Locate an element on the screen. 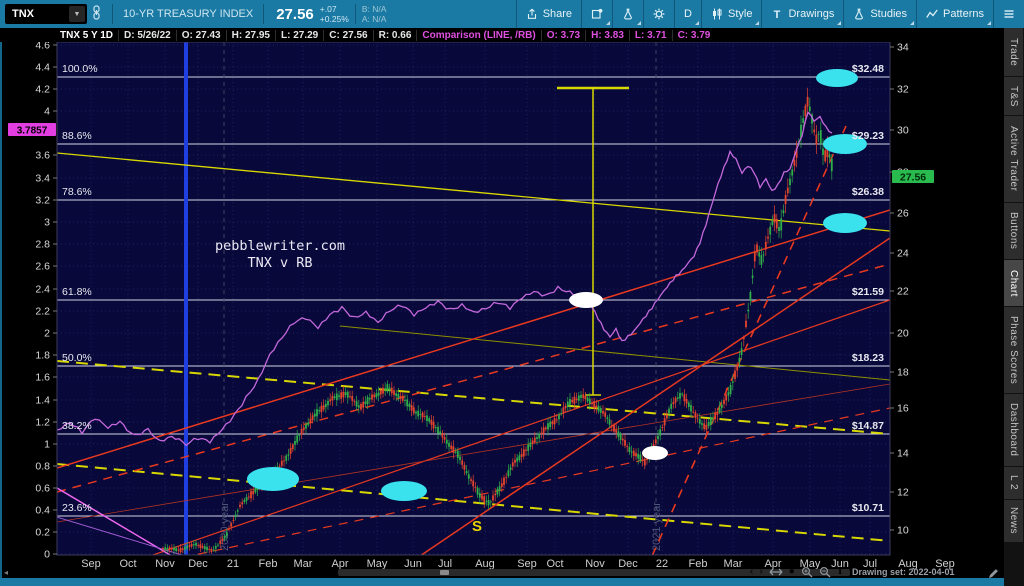 Image resolution: width=1024 pixels, height=586 pixels. svg-text: 0.2 is located at coordinates (42, 533).